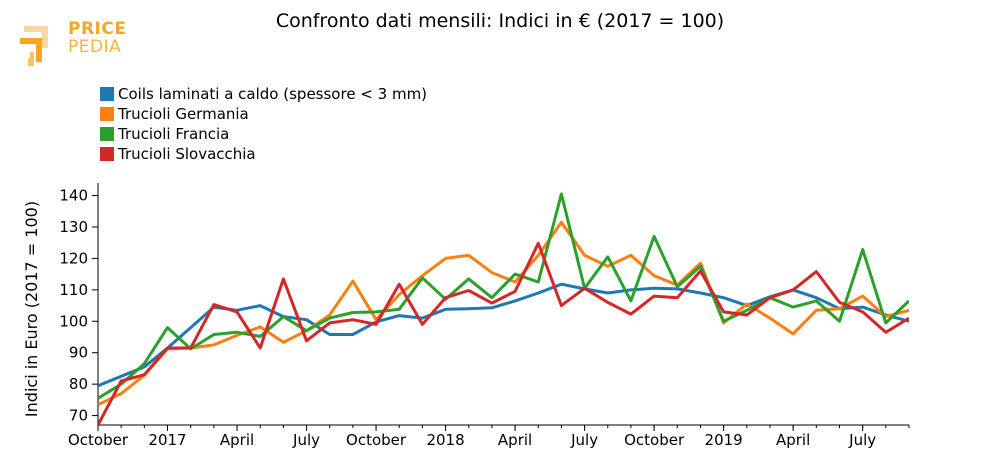 This screenshot has height=475, width=1000. I want to click on legend-item: Trucioli Francia, so click(263, 134).